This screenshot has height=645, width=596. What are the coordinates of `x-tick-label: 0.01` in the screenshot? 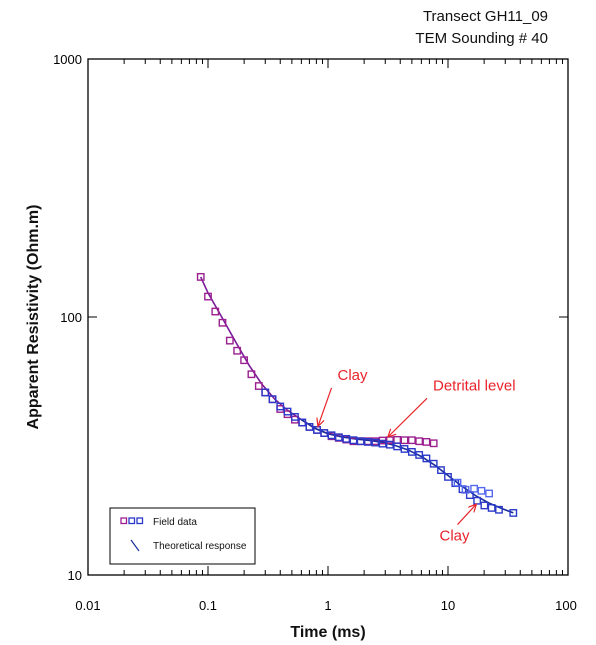 It's located at (87, 605).